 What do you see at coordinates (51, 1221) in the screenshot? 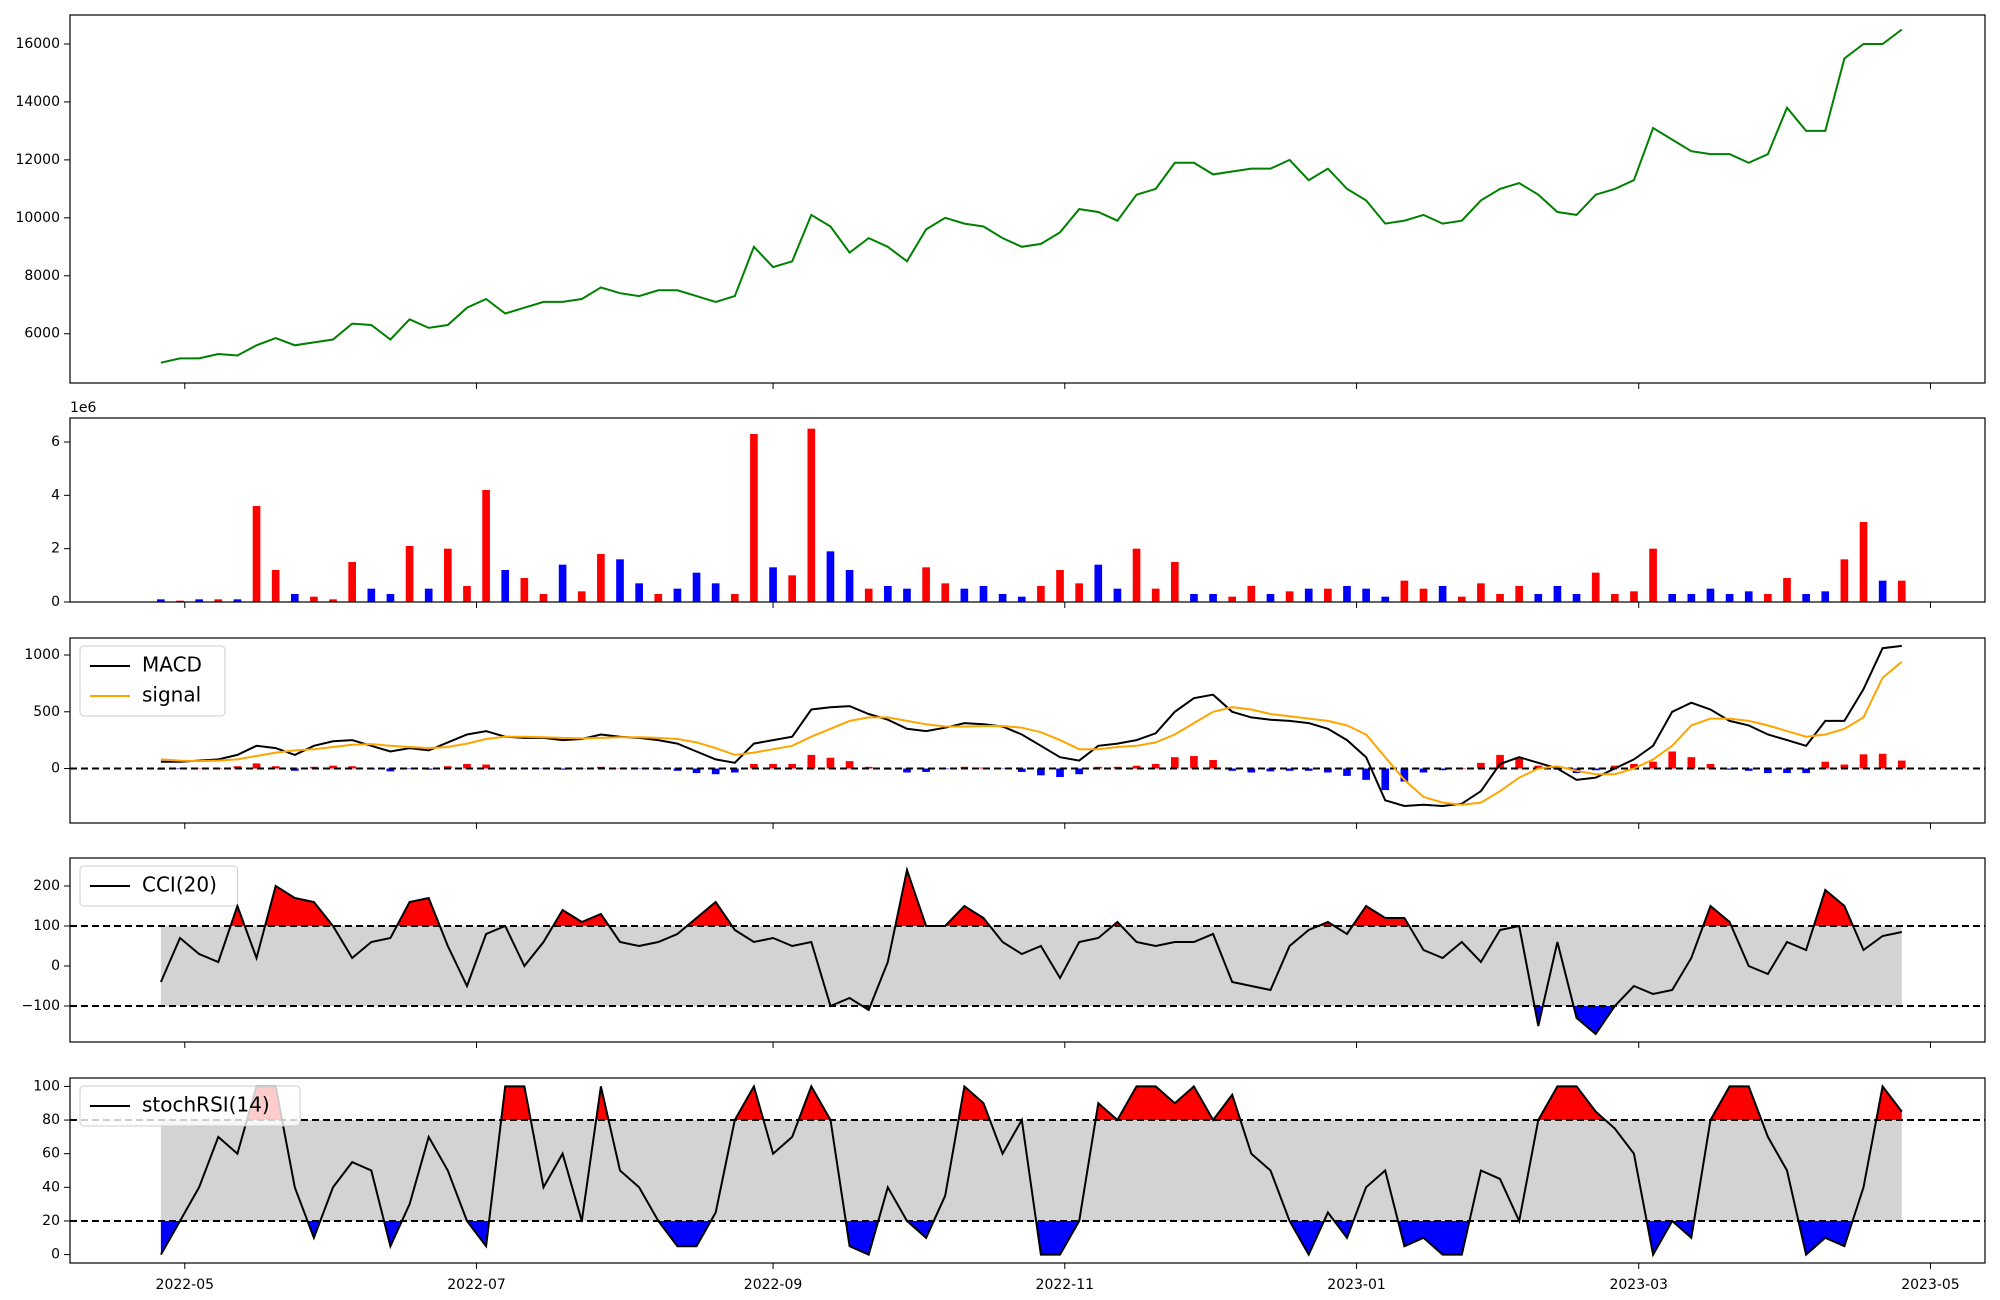
I see `y-tick-label: 20` at bounding box center [51, 1221].